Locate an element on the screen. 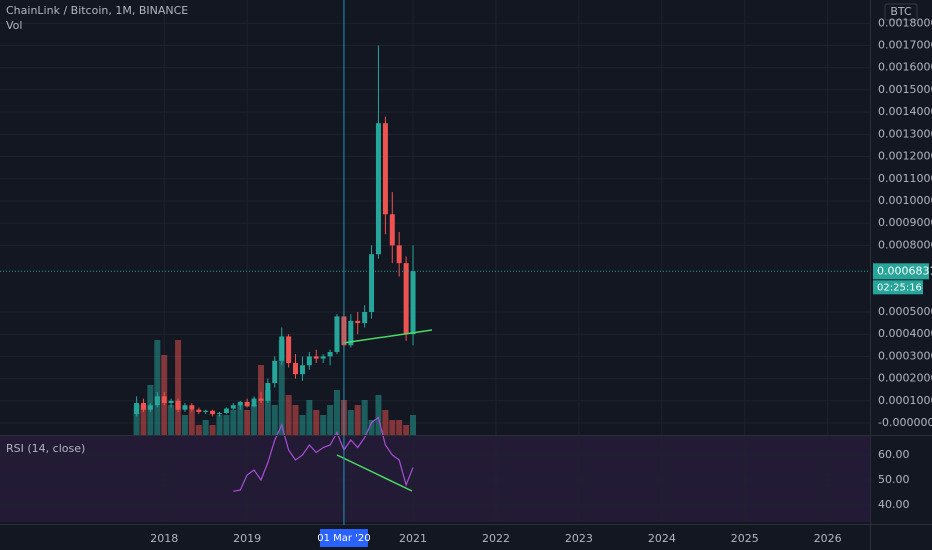  last-price-label: 0.00068317 is located at coordinates (904, 270).